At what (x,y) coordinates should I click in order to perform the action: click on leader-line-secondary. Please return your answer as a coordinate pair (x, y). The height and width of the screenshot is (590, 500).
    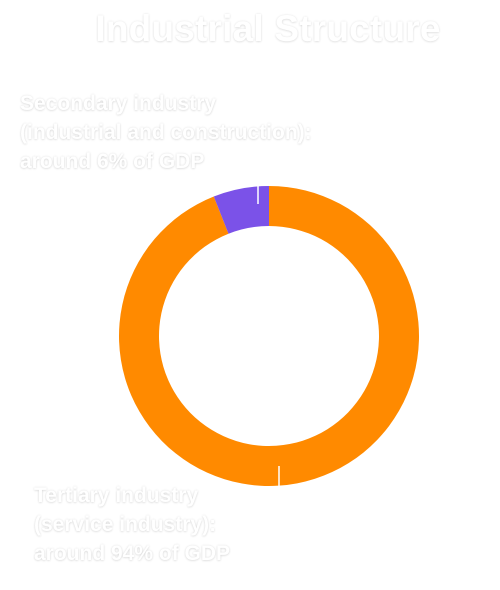
    Looking at the image, I should click on (251, 182).